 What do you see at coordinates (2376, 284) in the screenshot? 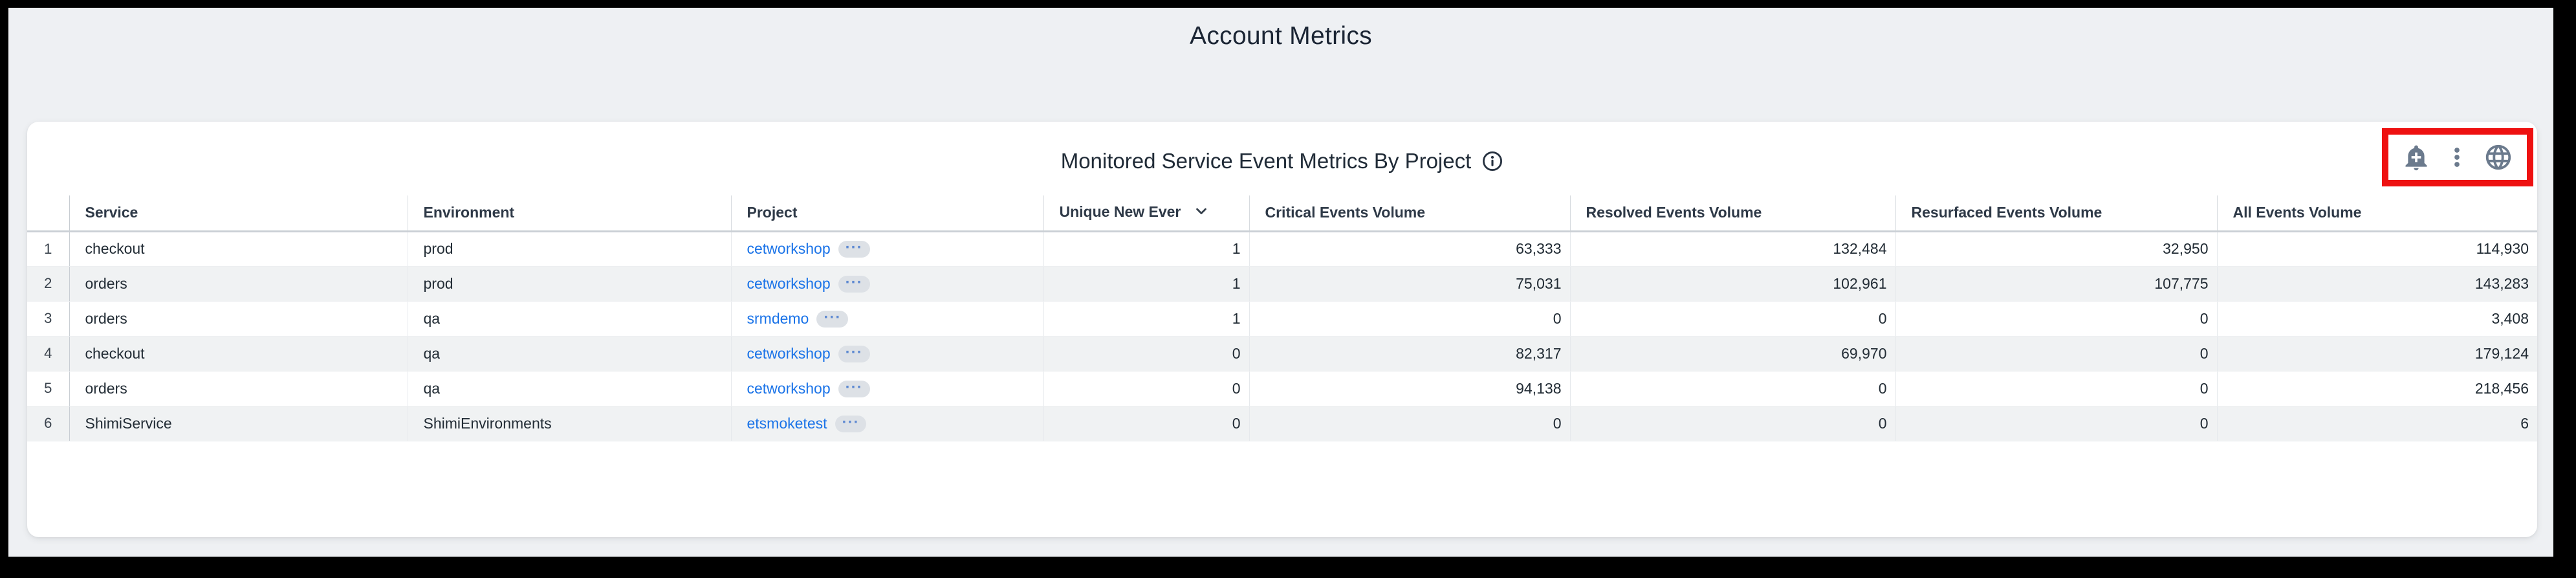
I see `cell-all-events-volume: 143,283` at bounding box center [2376, 284].